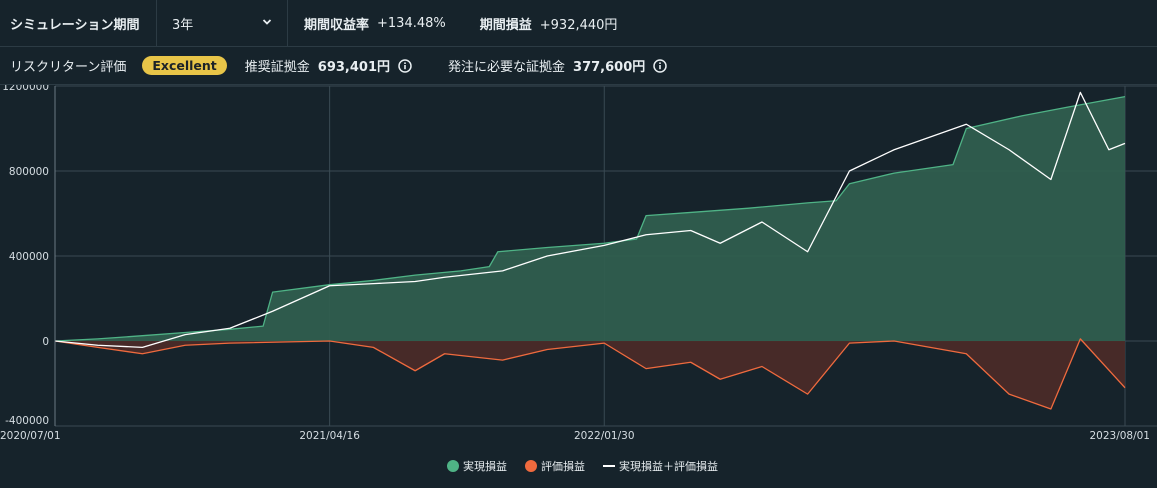 This screenshot has height=488, width=1157. What do you see at coordinates (78, 23) in the screenshot?
I see `simulation-period-label: シミュレーション期間` at bounding box center [78, 23].